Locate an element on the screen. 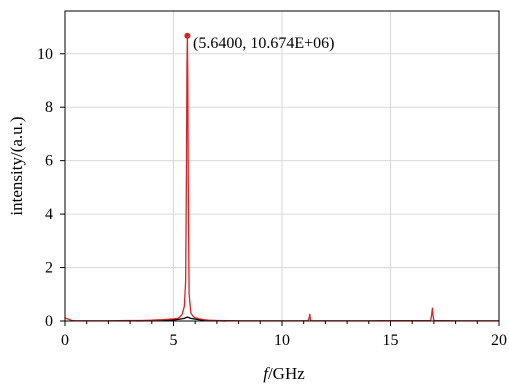 Image resolution: width=509 pixels, height=386 pixels. x-axis-label: f/GHz is located at coordinates (284, 373).